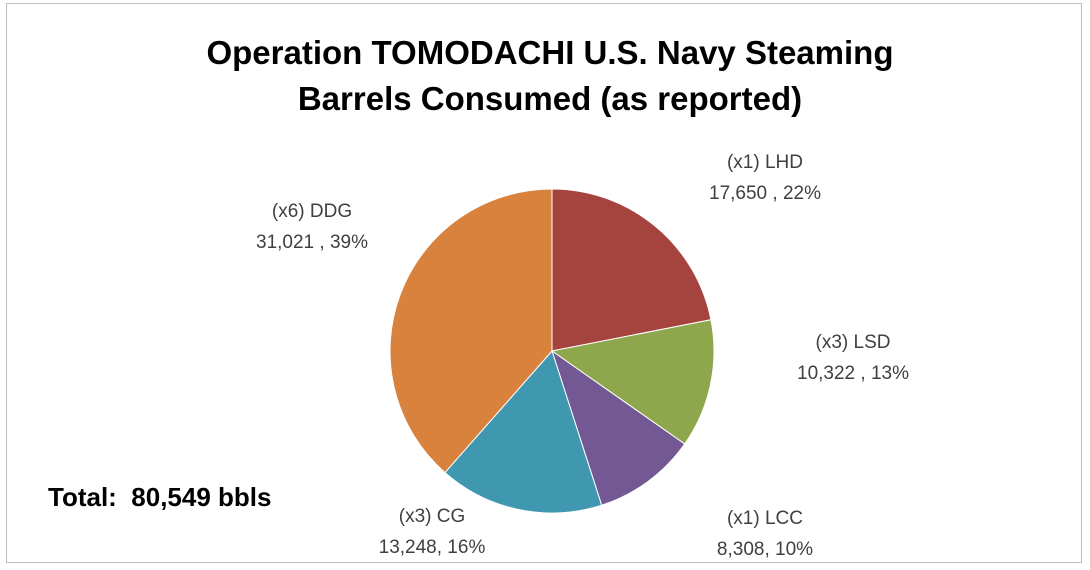  Describe the element at coordinates (765, 549) in the screenshot. I see `slice-value-label: 8,308, 10%` at that location.